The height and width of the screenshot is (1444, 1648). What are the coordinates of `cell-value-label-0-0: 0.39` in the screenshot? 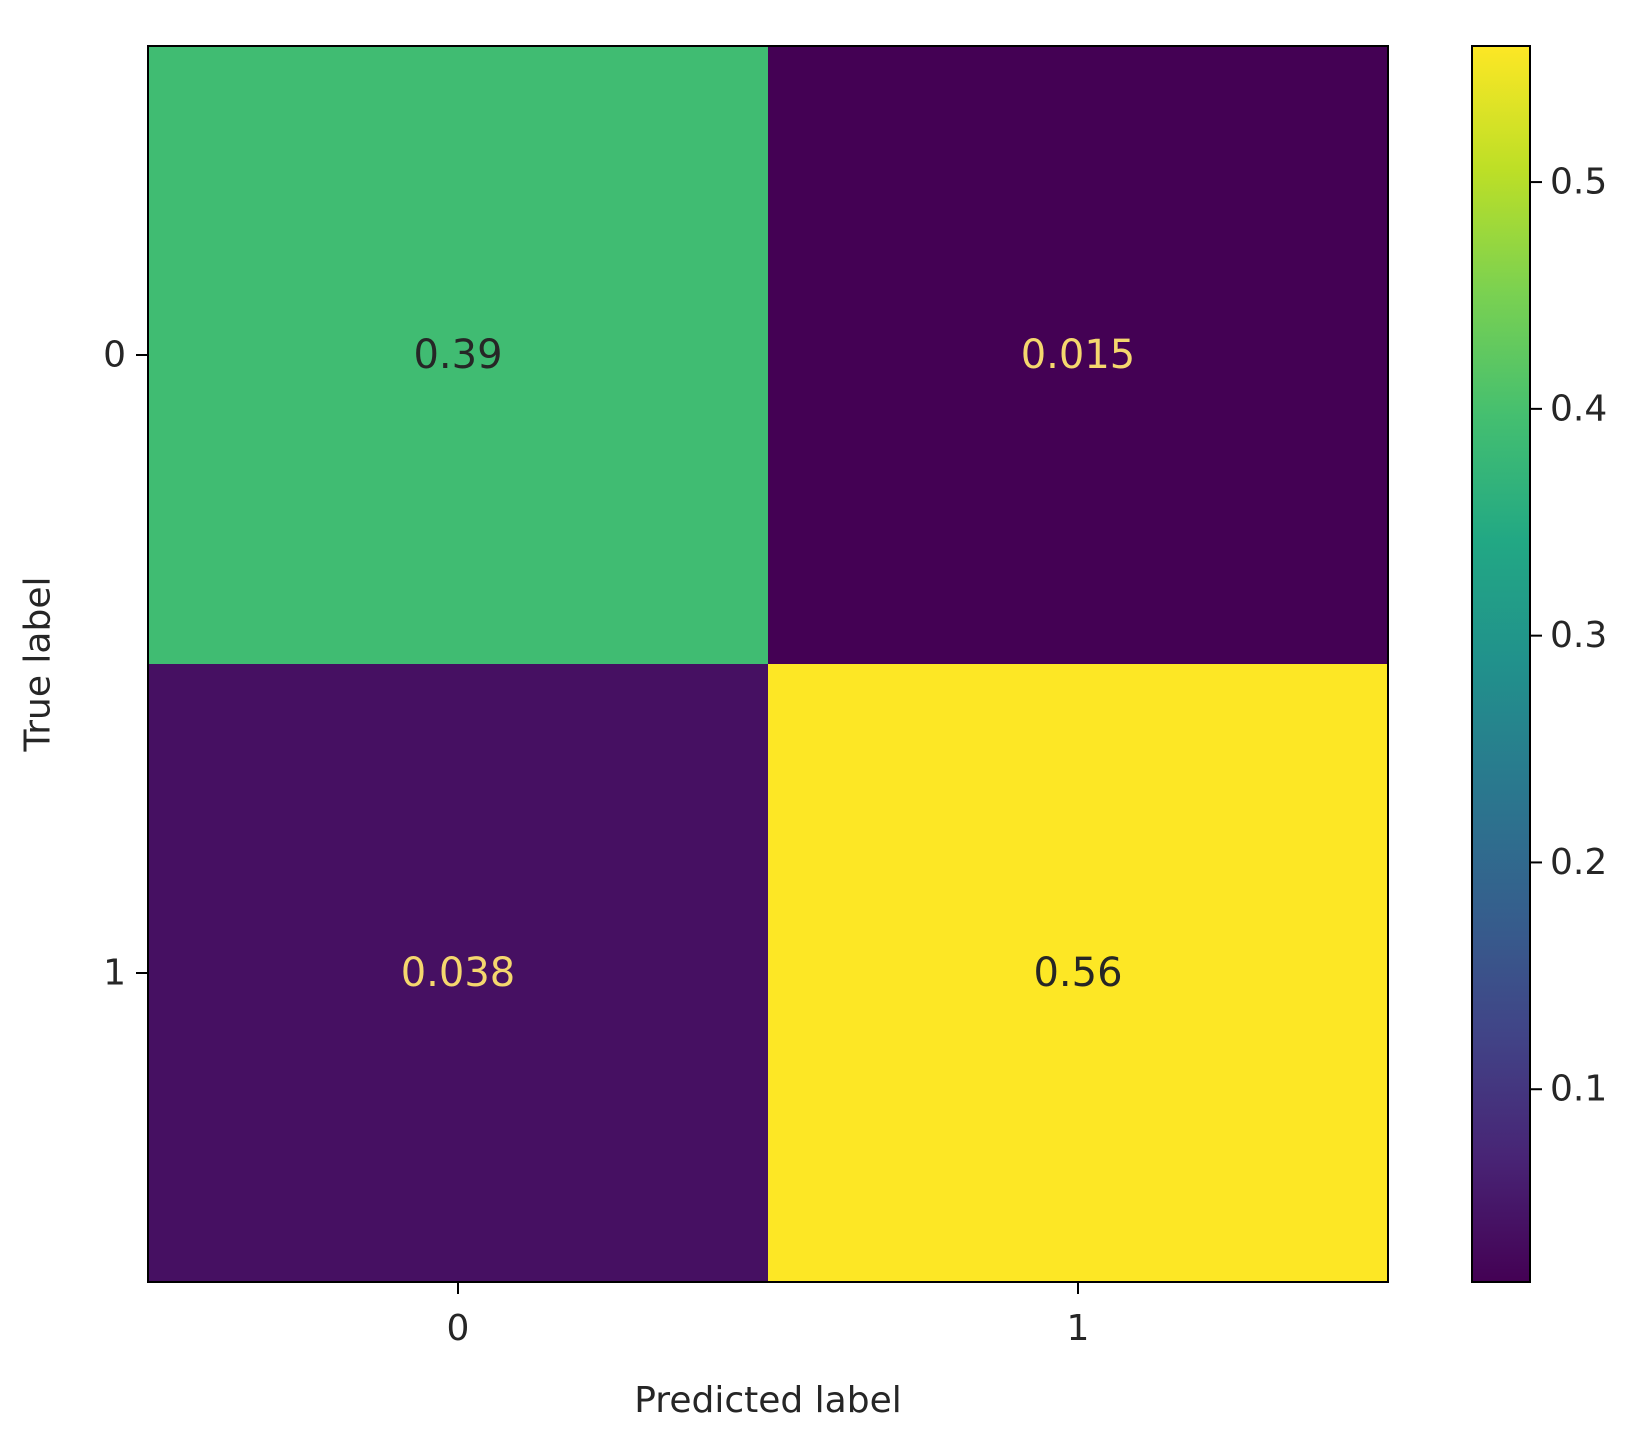 It's located at (457, 355).